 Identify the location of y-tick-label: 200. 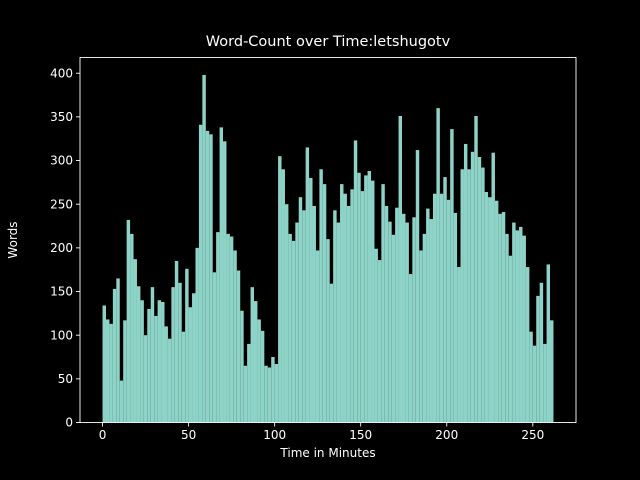
(61, 248).